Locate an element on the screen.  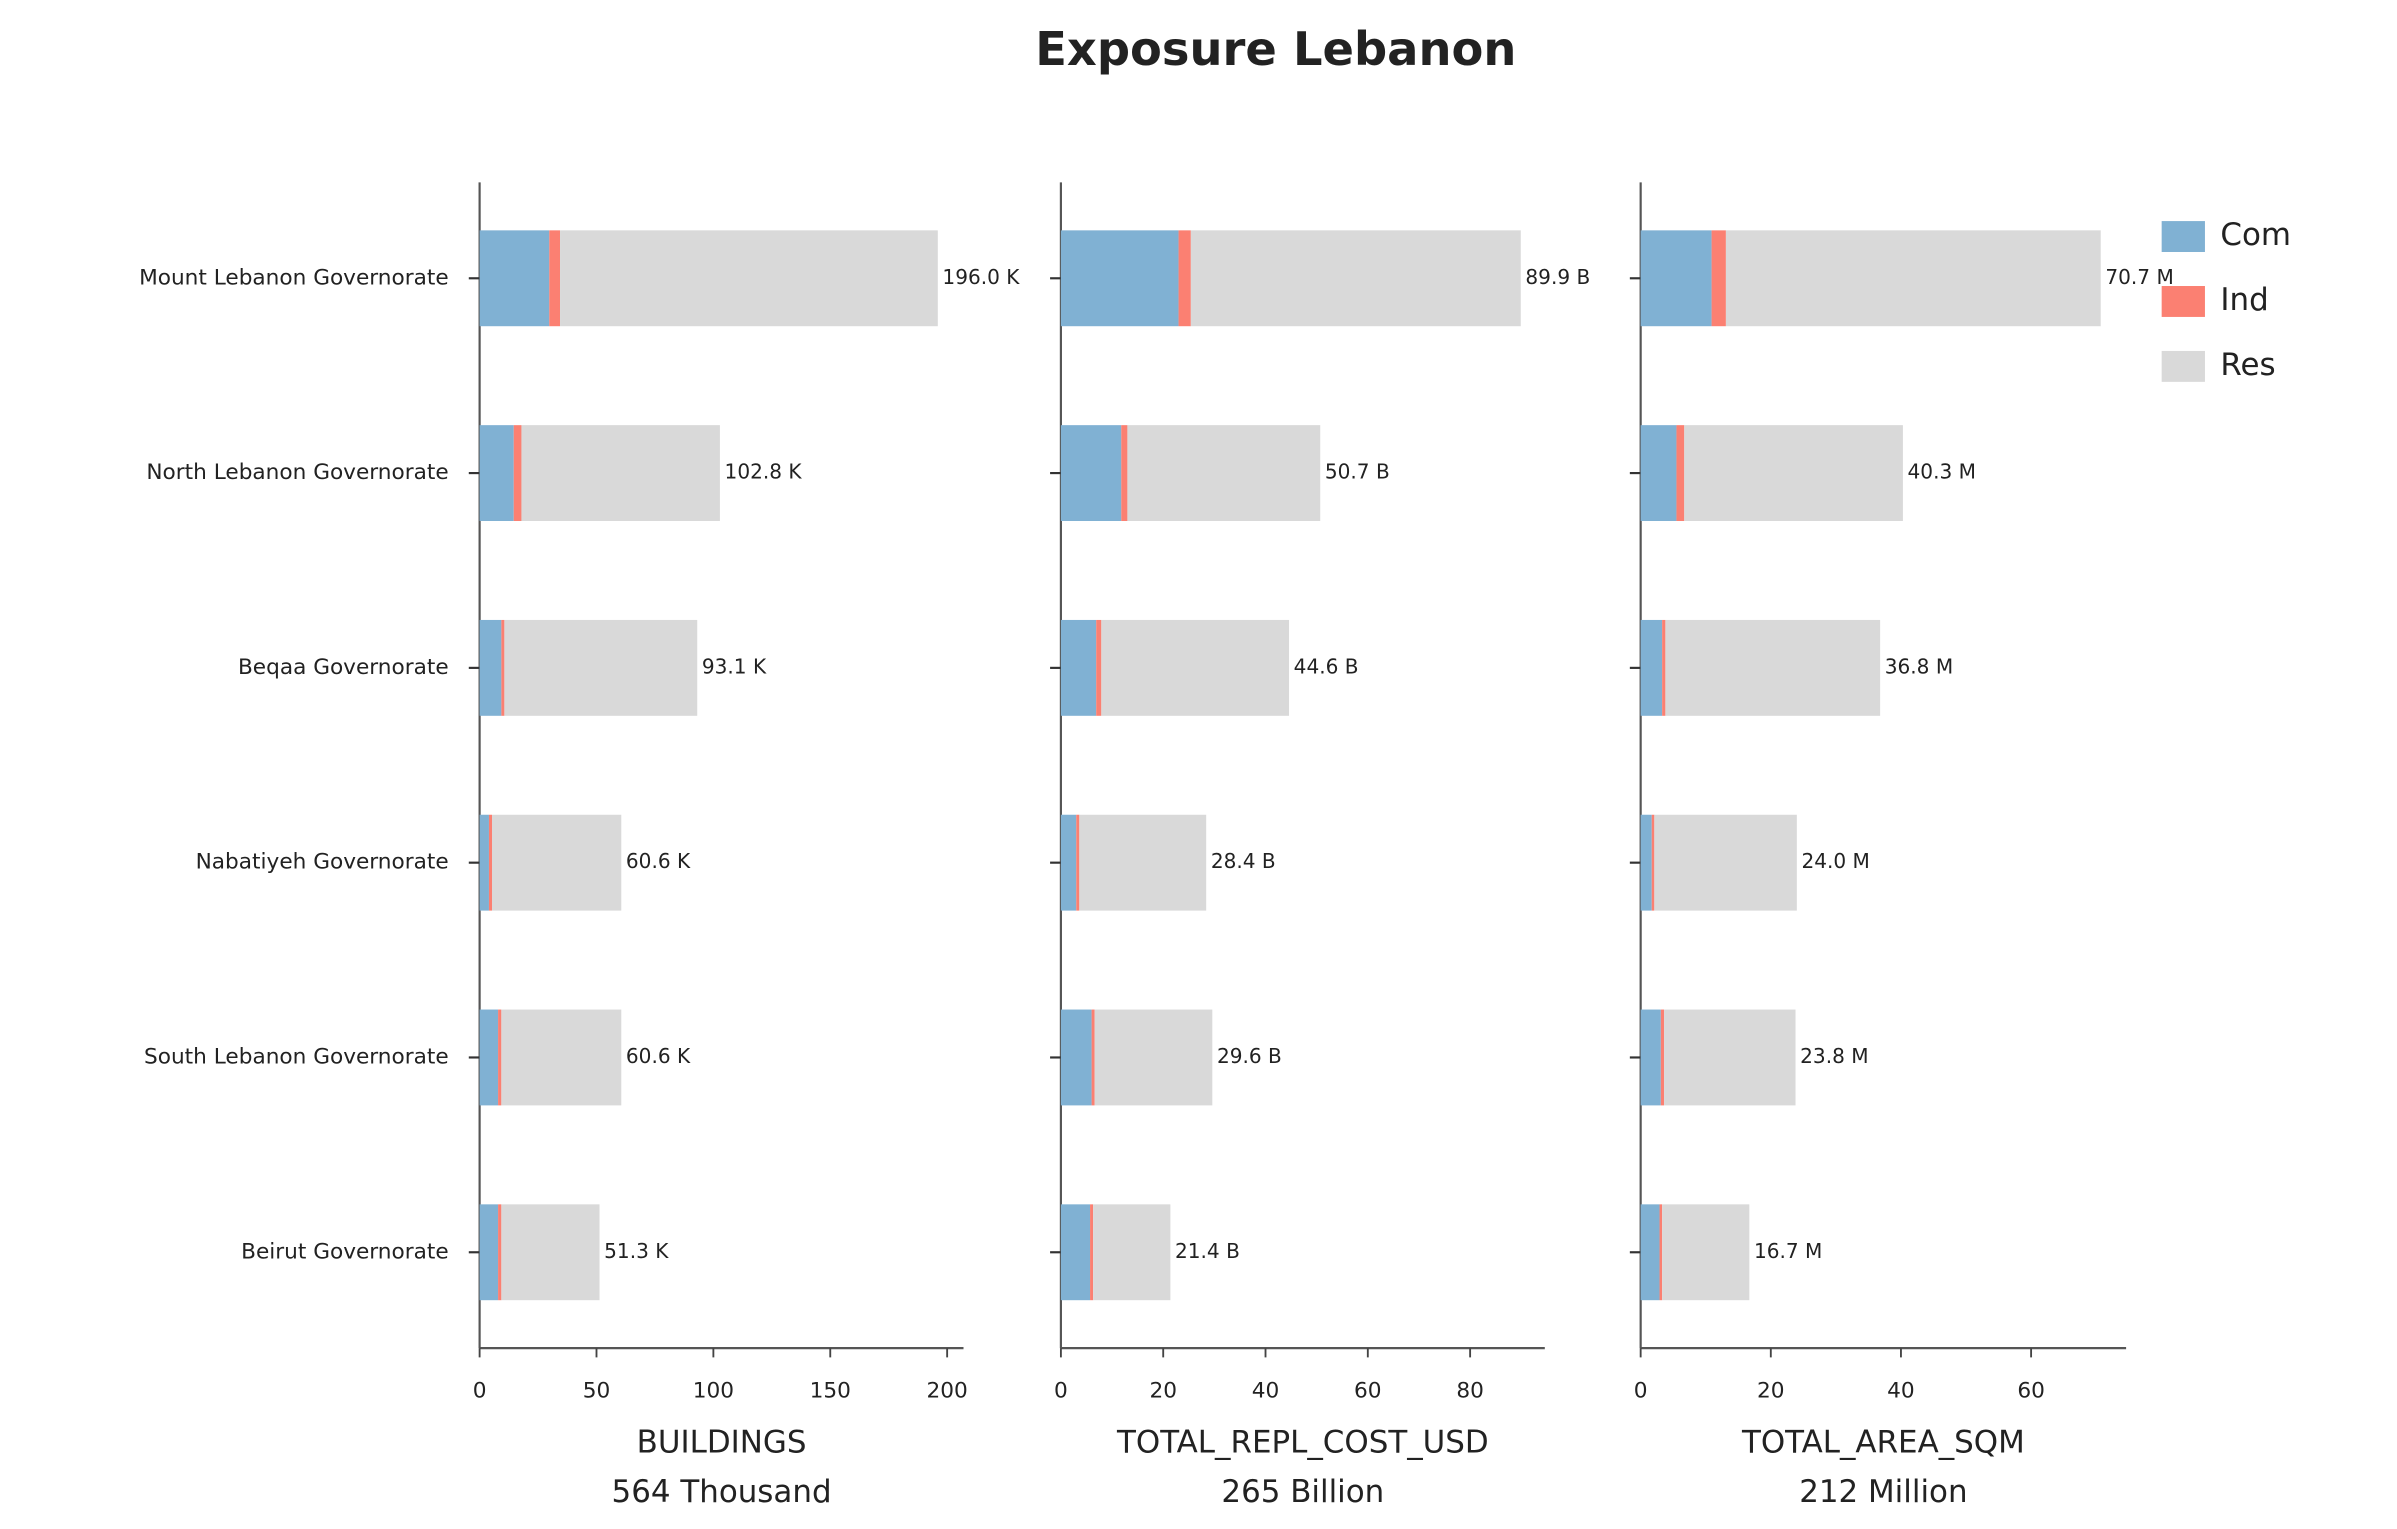
total-label: 23.8 M is located at coordinates (1834, 1056).